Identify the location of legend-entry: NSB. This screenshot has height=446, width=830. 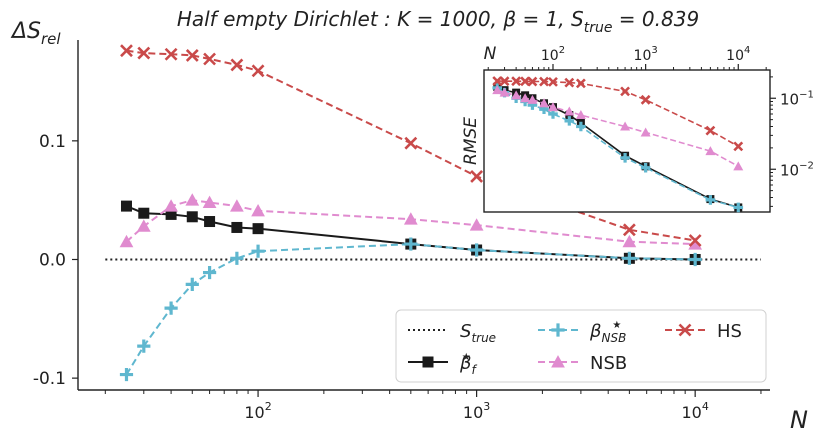
(582, 363).